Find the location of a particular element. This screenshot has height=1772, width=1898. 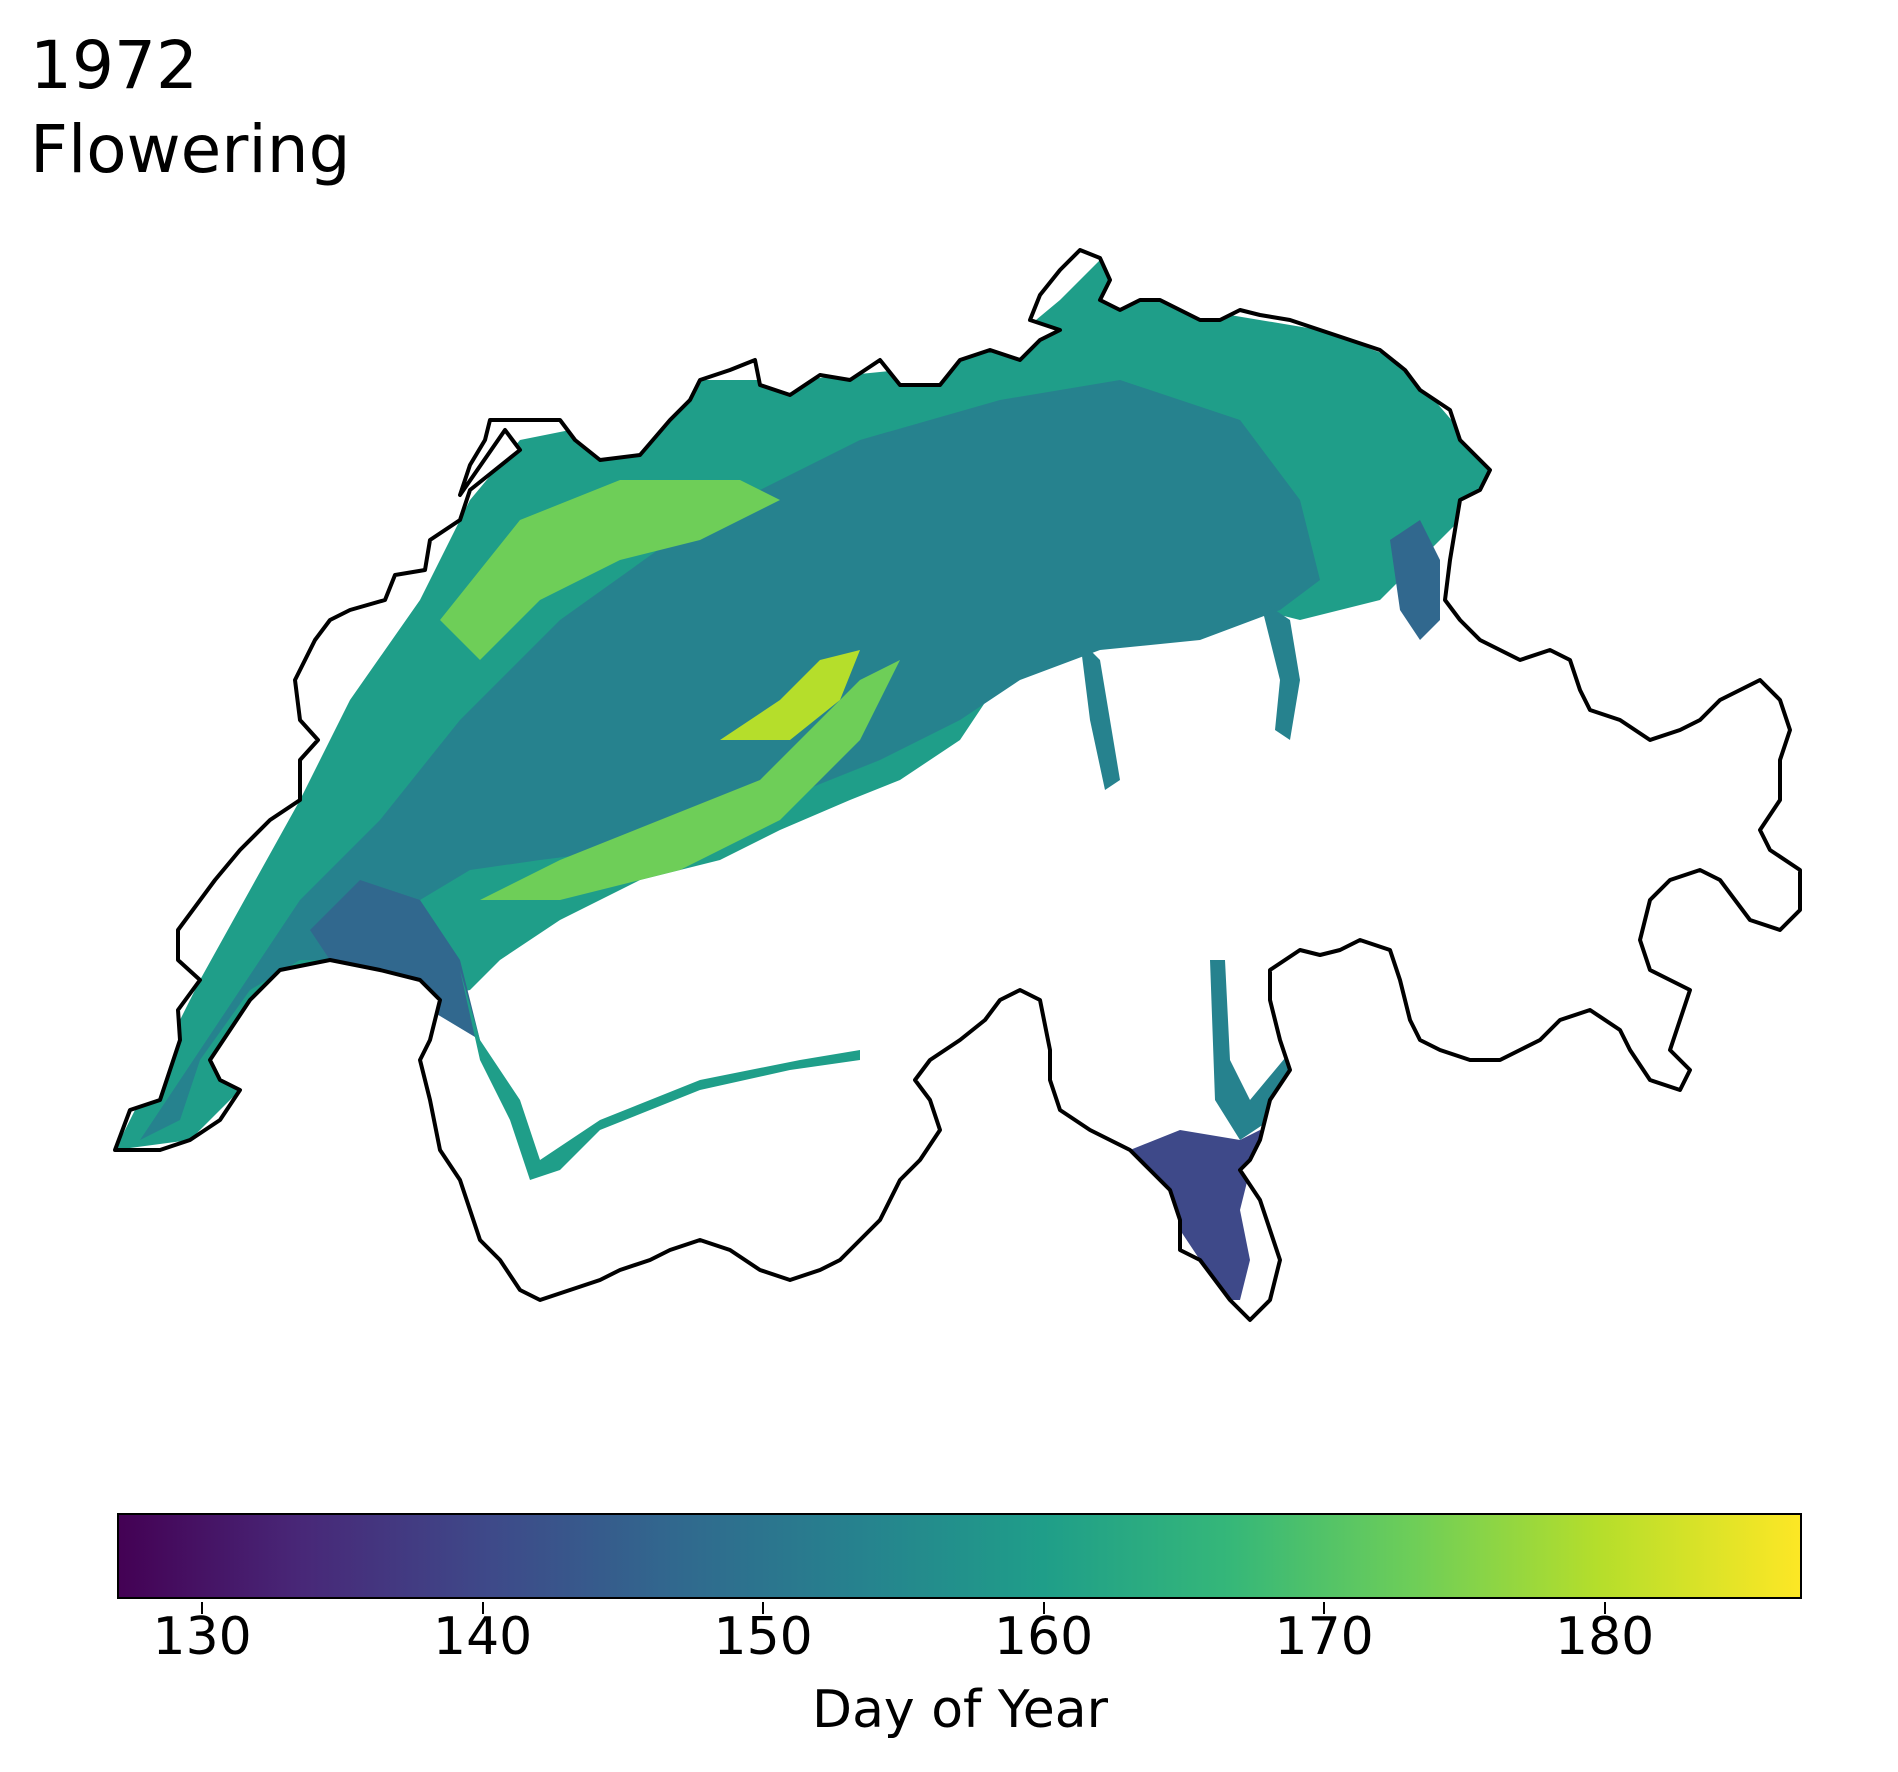

colorbar is located at coordinates (959, 1556).